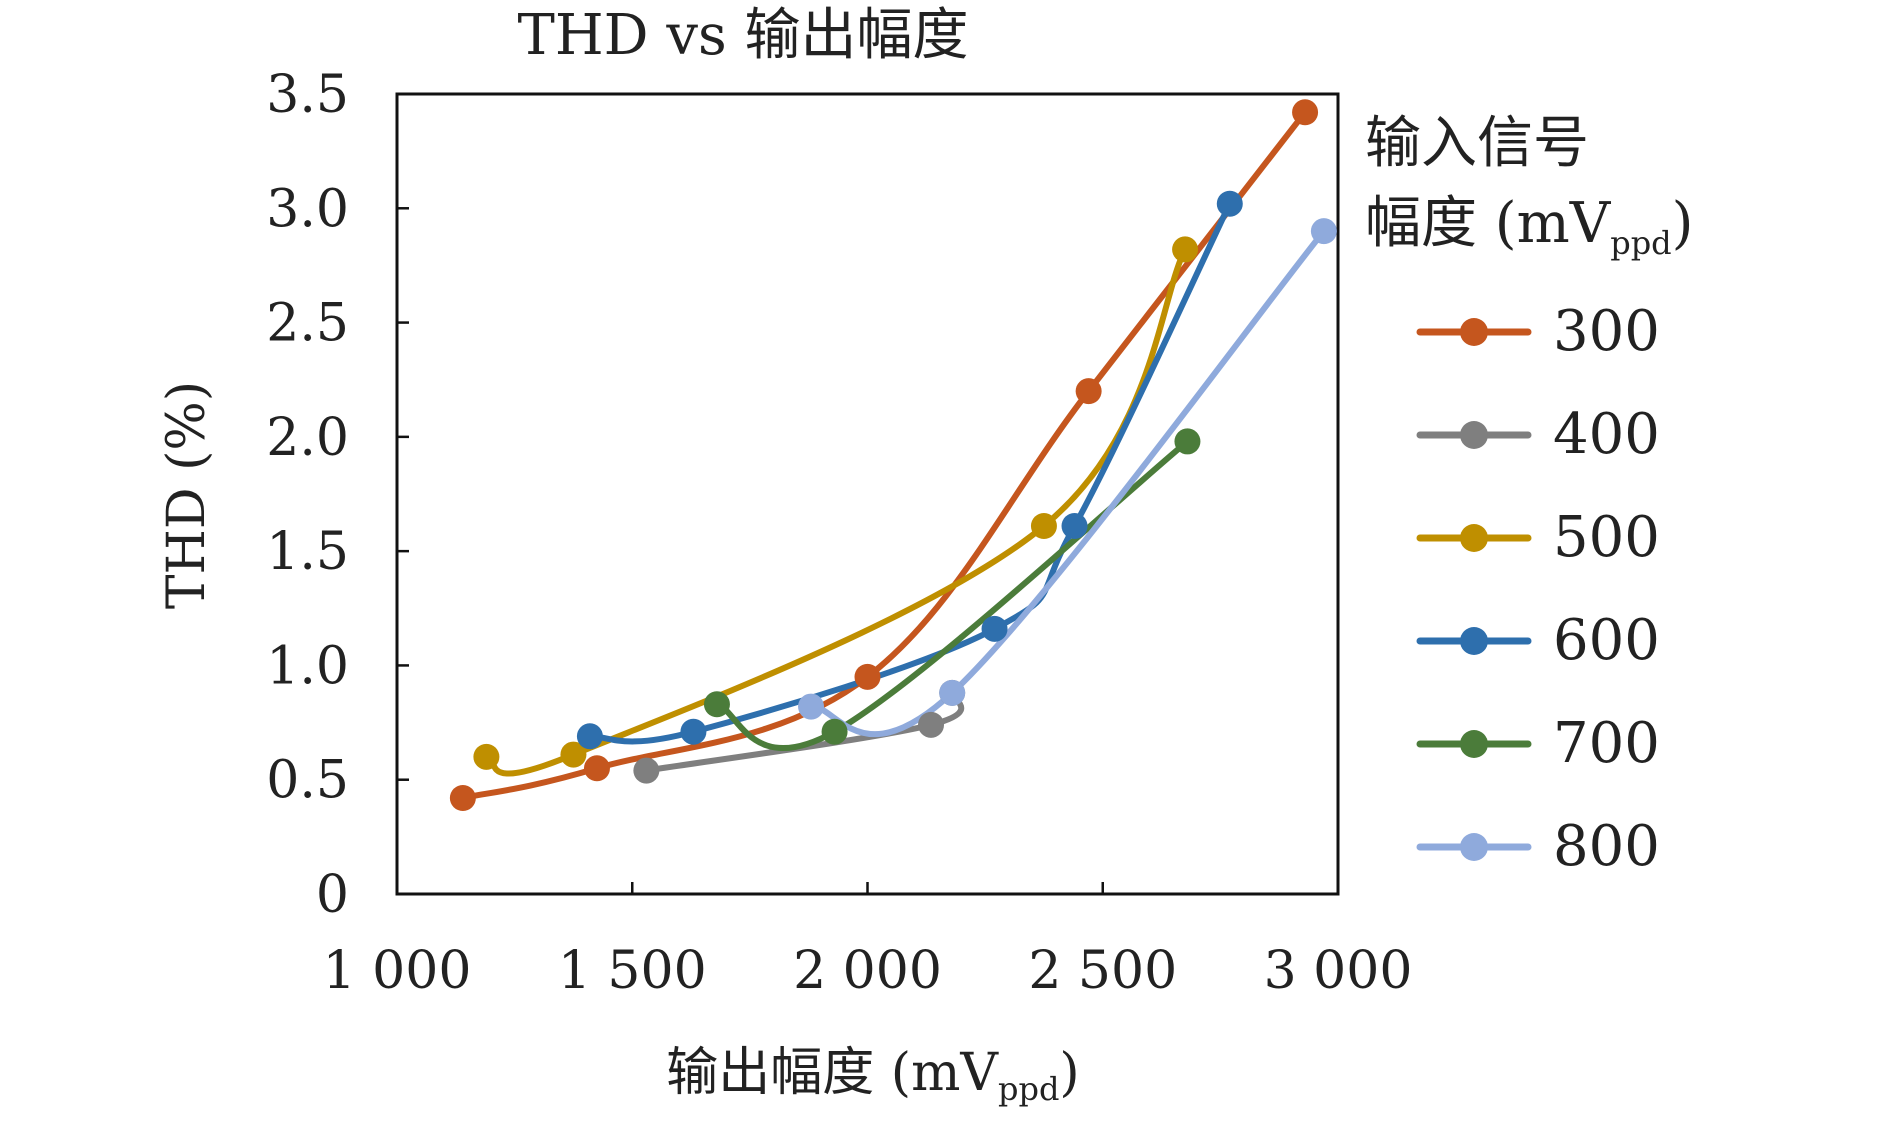  What do you see at coordinates (1606, 434) in the screenshot?
I see `legend-label-400: 400` at bounding box center [1606, 434].